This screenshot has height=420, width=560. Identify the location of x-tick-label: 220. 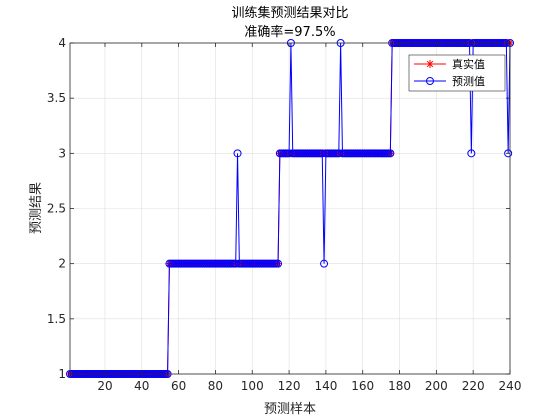
(473, 386).